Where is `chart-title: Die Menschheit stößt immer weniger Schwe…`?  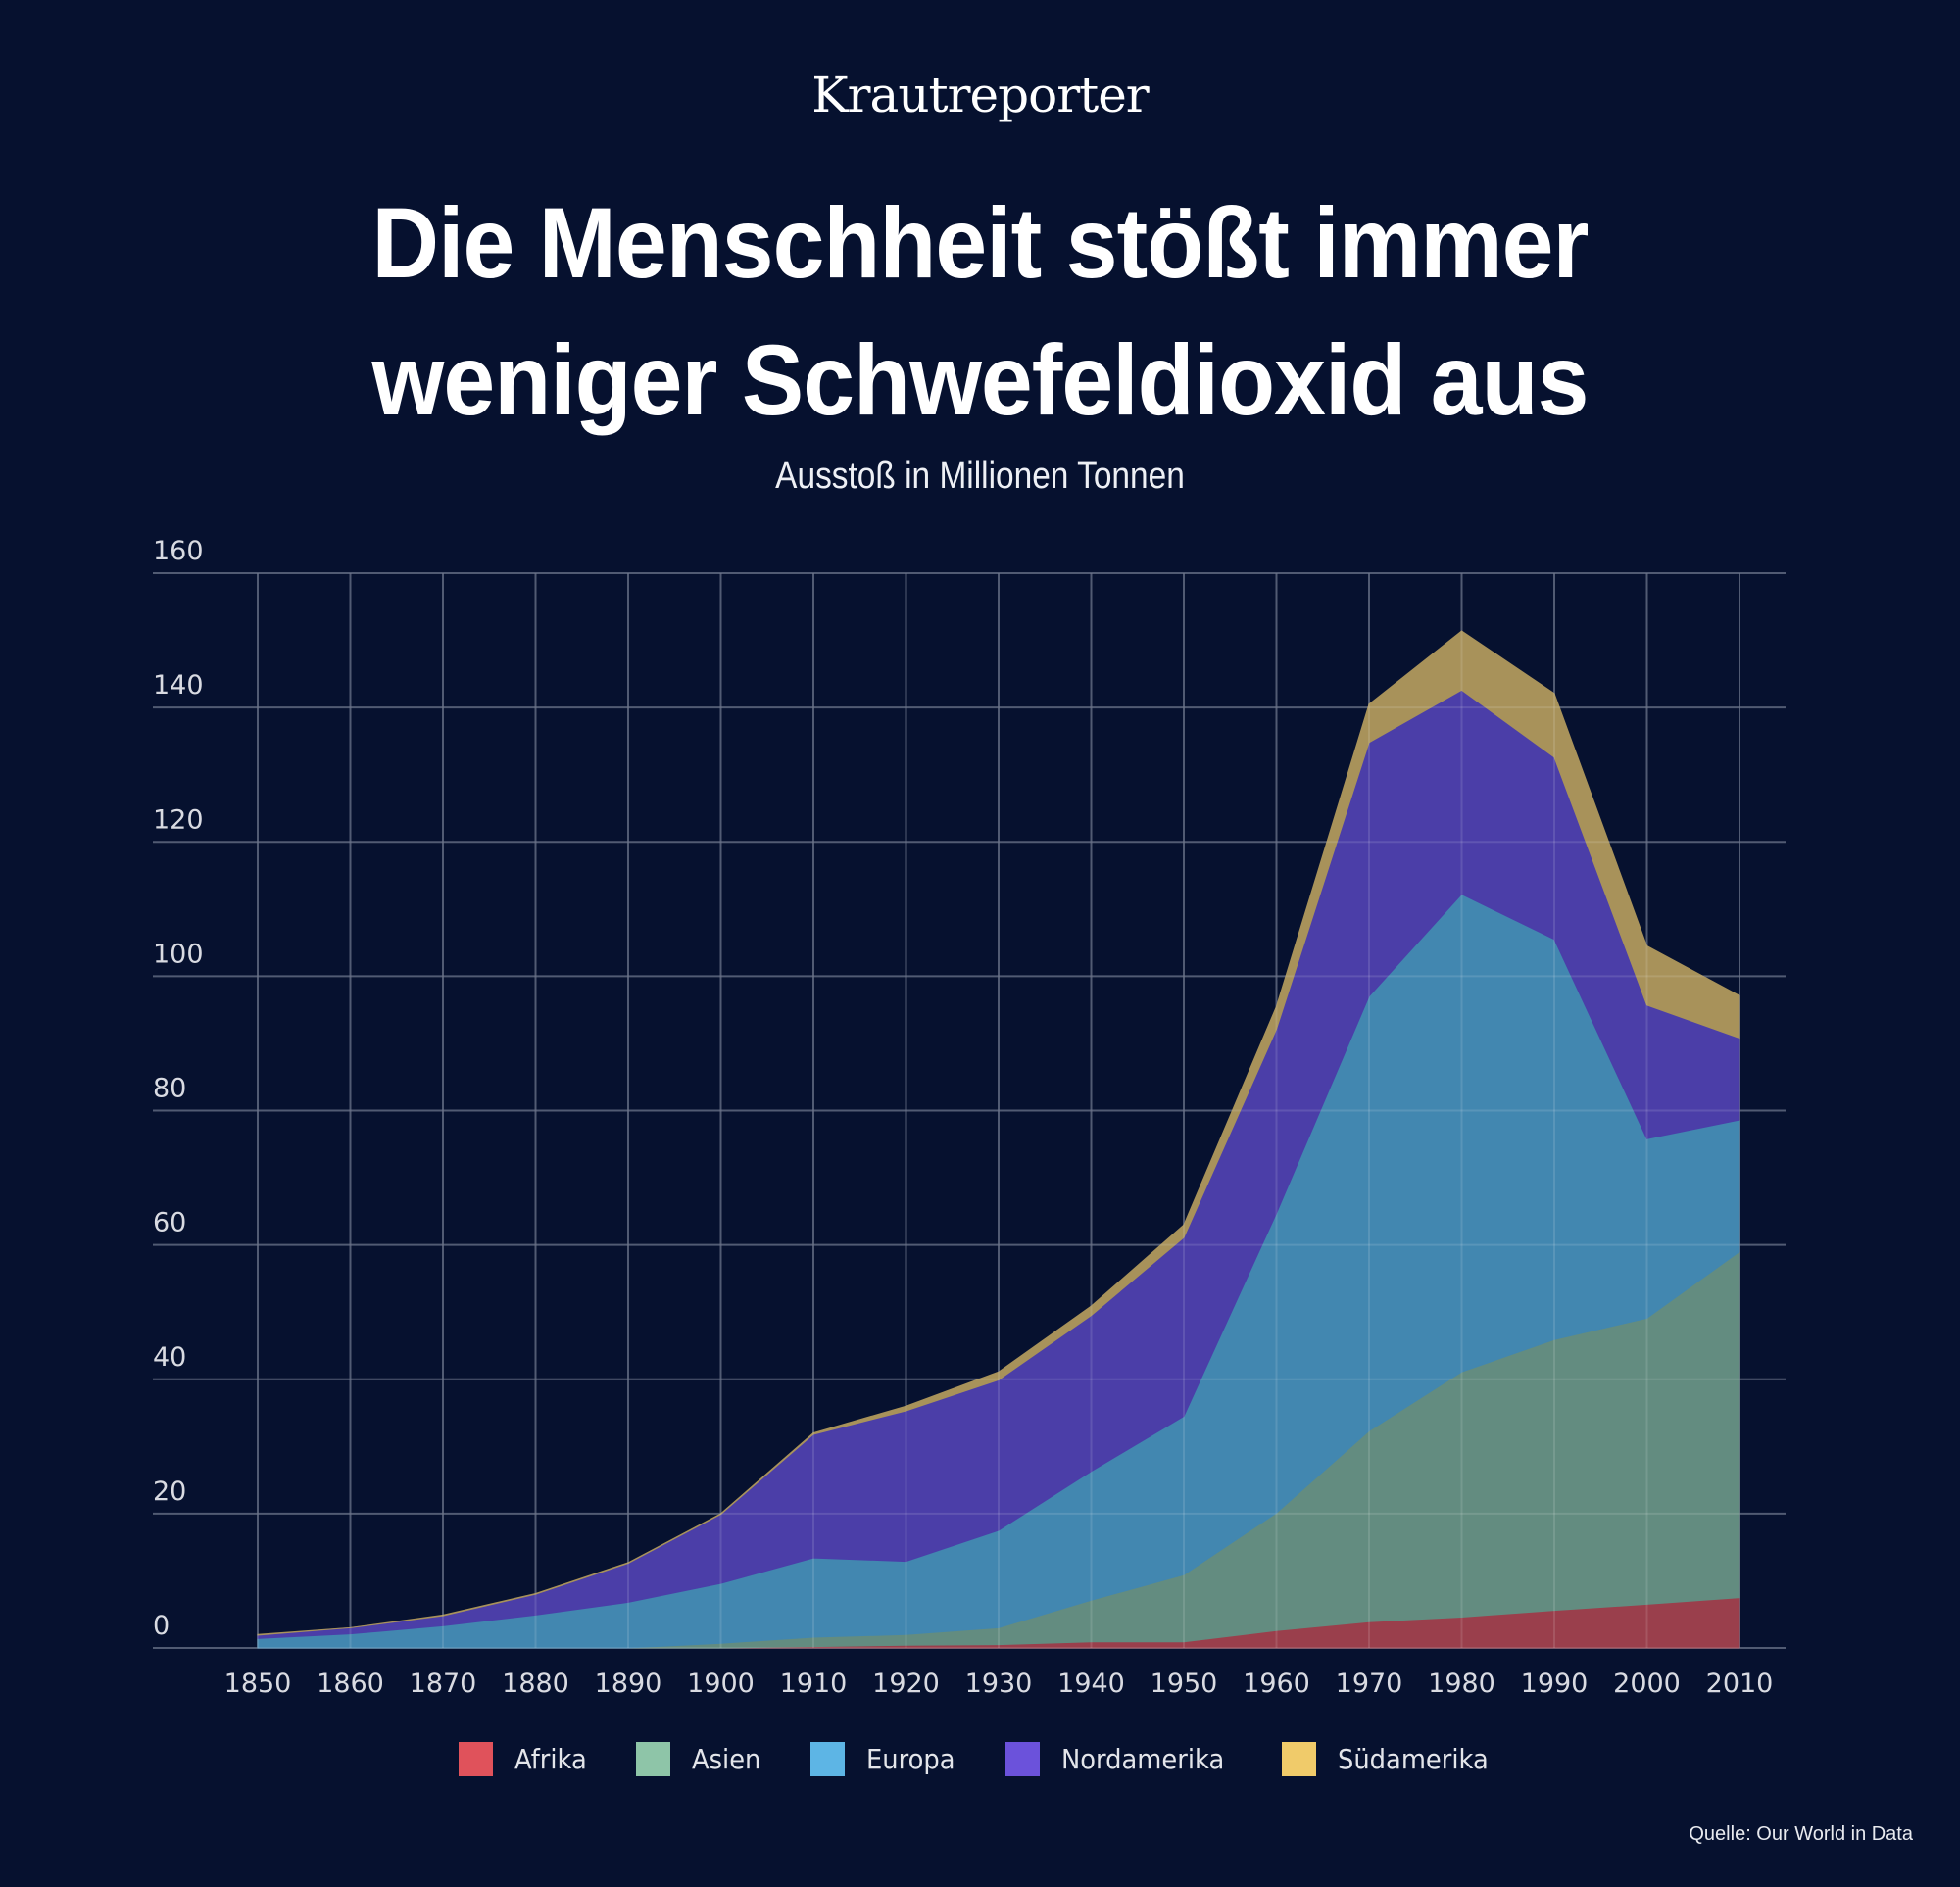 chart-title: Die Menschheit stößt immer weniger Schwe… is located at coordinates (980, 311).